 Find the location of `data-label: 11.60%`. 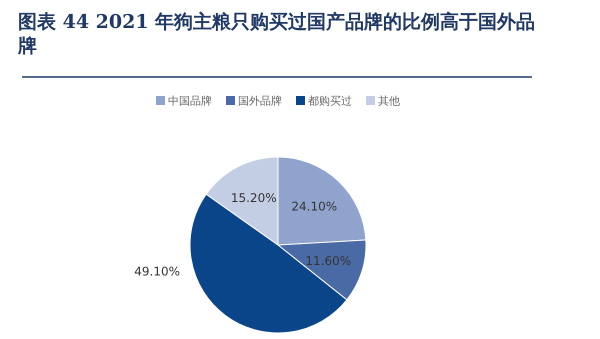

data-label: 11.60% is located at coordinates (328, 261).